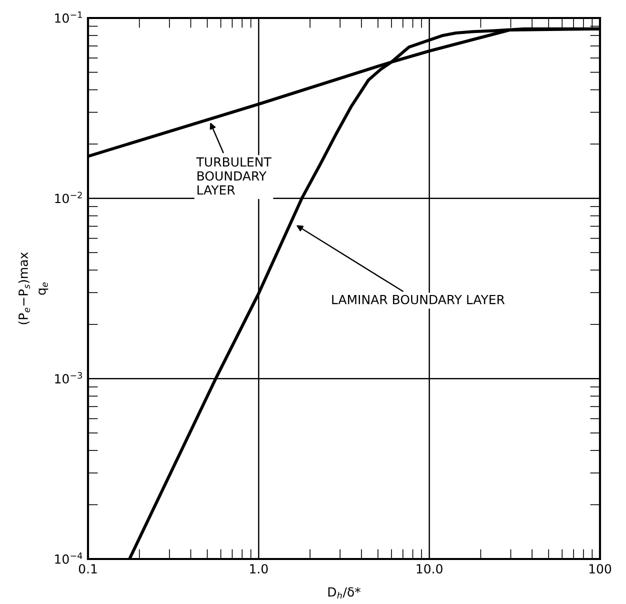 The height and width of the screenshot is (604, 626). I want to click on annotation: TURBULENT BOUNDARY LAYER, so click(234, 176).